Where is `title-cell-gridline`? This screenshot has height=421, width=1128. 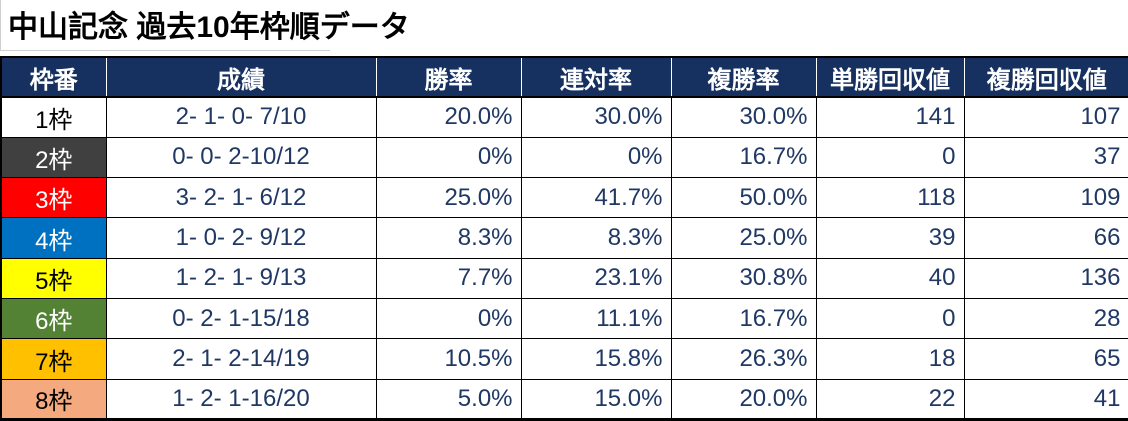 title-cell-gridline is located at coordinates (165, 25).